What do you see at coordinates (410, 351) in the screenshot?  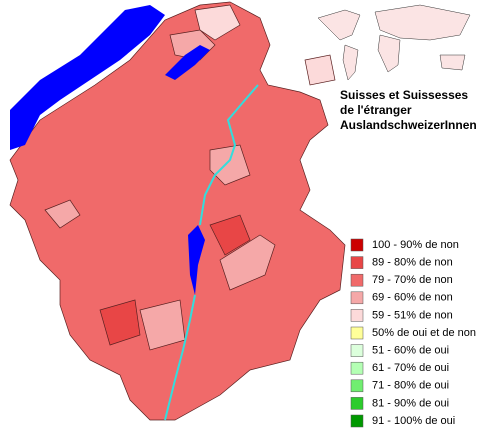 I see `legend-label: 51 - 60% de oui` at bounding box center [410, 351].